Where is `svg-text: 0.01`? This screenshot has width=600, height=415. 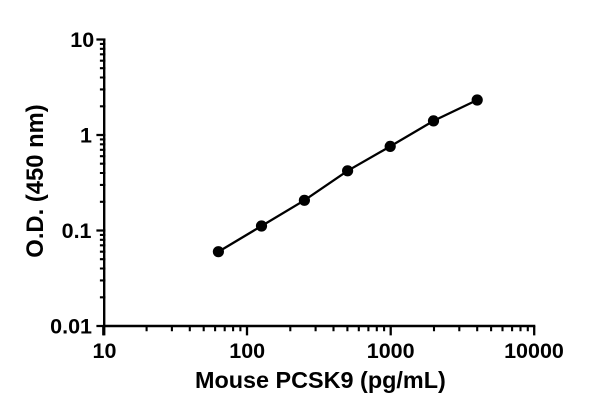
svg-text: 0.01 is located at coordinates (71, 327).